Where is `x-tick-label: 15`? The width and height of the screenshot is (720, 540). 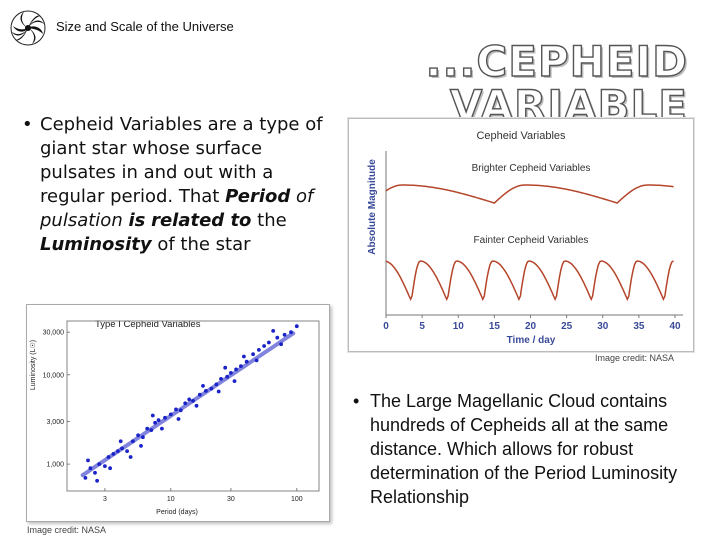 x-tick-label: 15 is located at coordinates (495, 326).